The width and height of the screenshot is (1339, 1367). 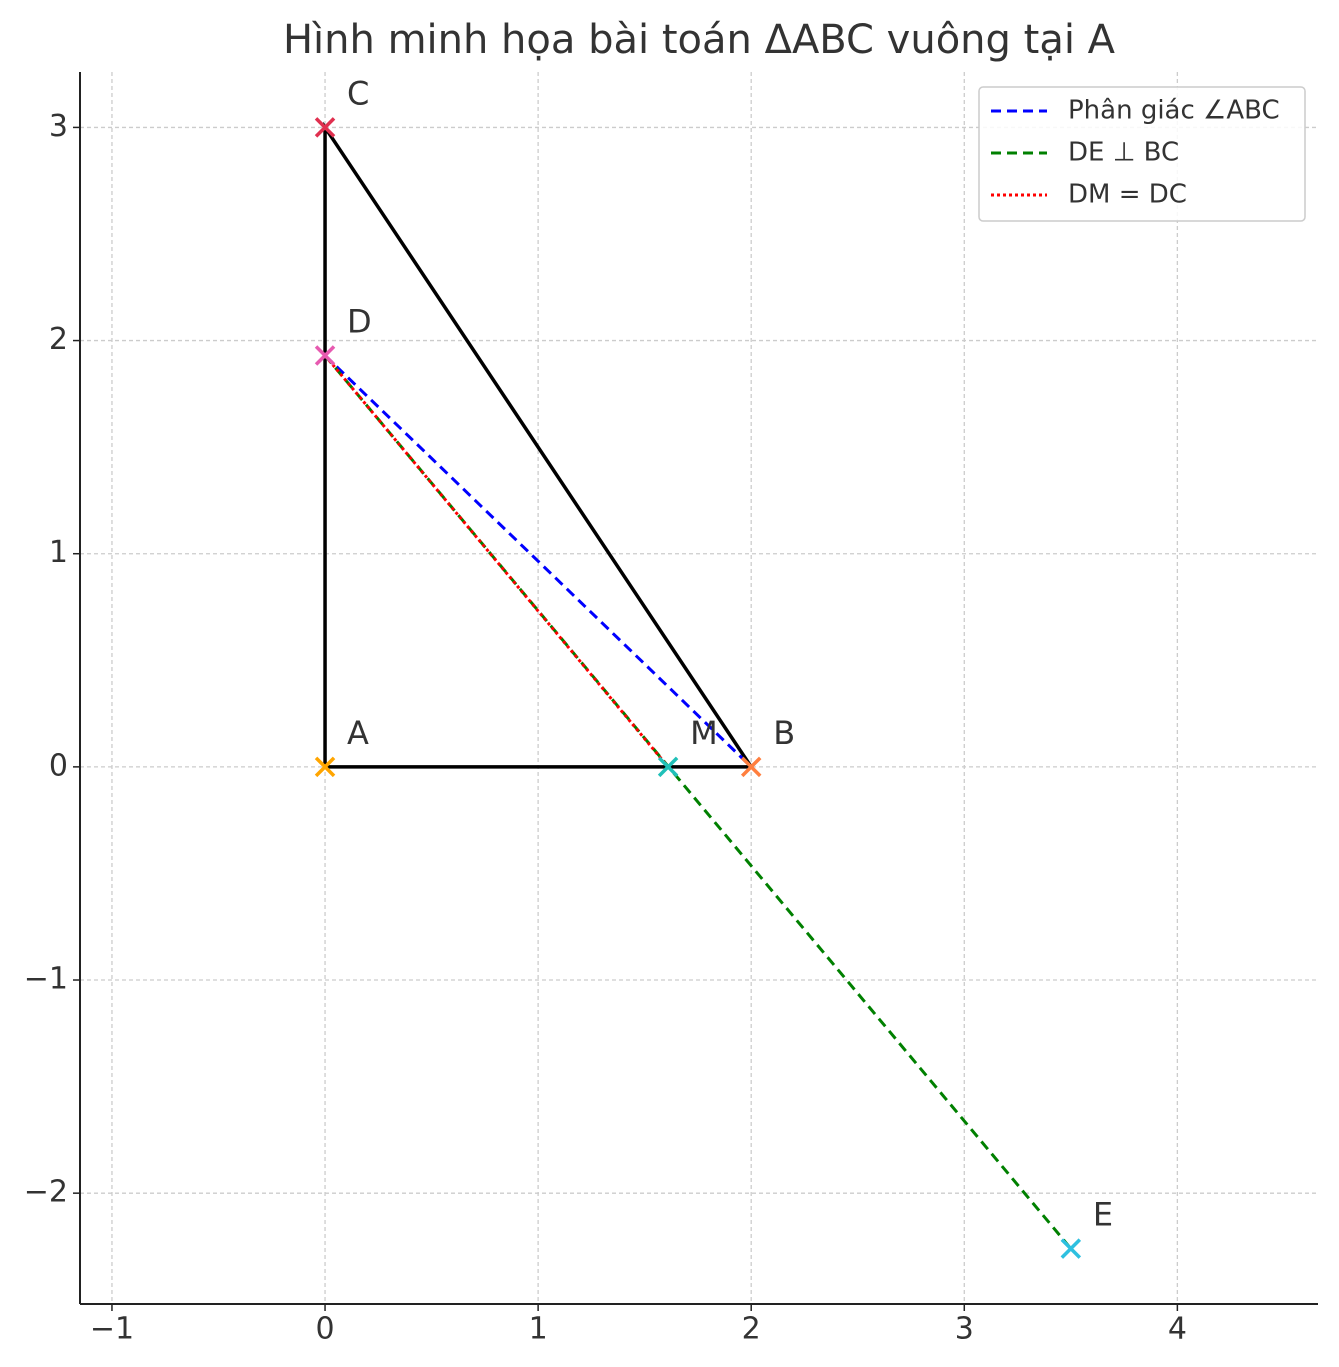 I want to click on y-tick-label: −1, so click(x=46, y=979).